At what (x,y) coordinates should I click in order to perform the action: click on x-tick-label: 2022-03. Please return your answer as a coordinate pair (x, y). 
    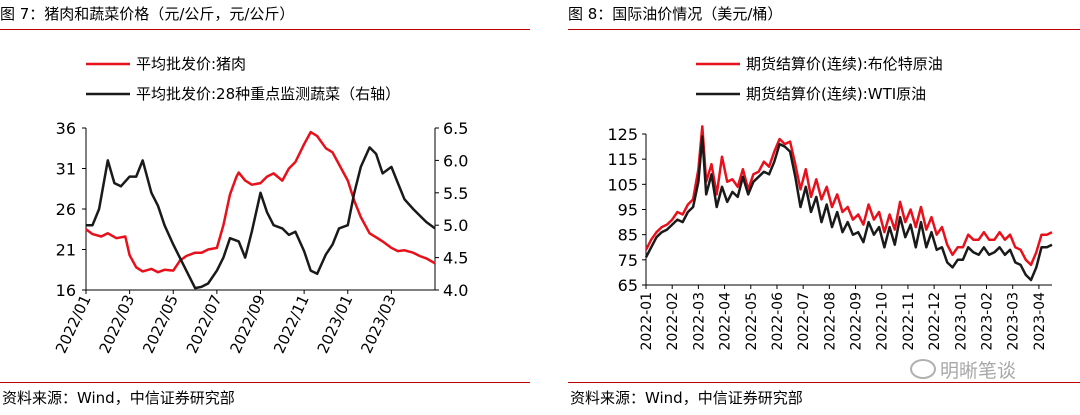
    Looking at the image, I should click on (699, 321).